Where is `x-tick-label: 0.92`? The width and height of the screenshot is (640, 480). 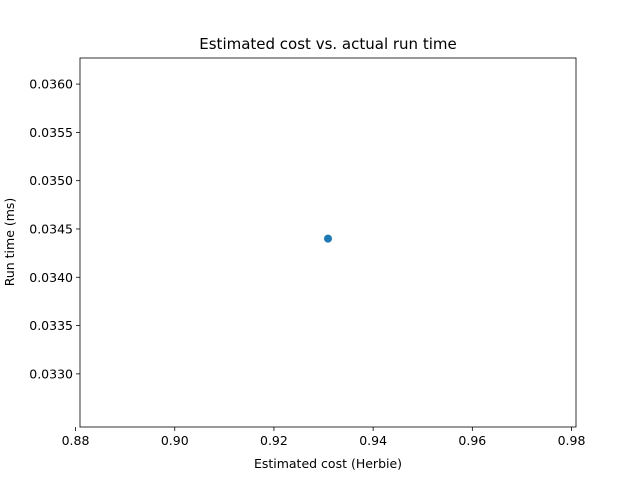
x-tick-label: 0.92 is located at coordinates (274, 440).